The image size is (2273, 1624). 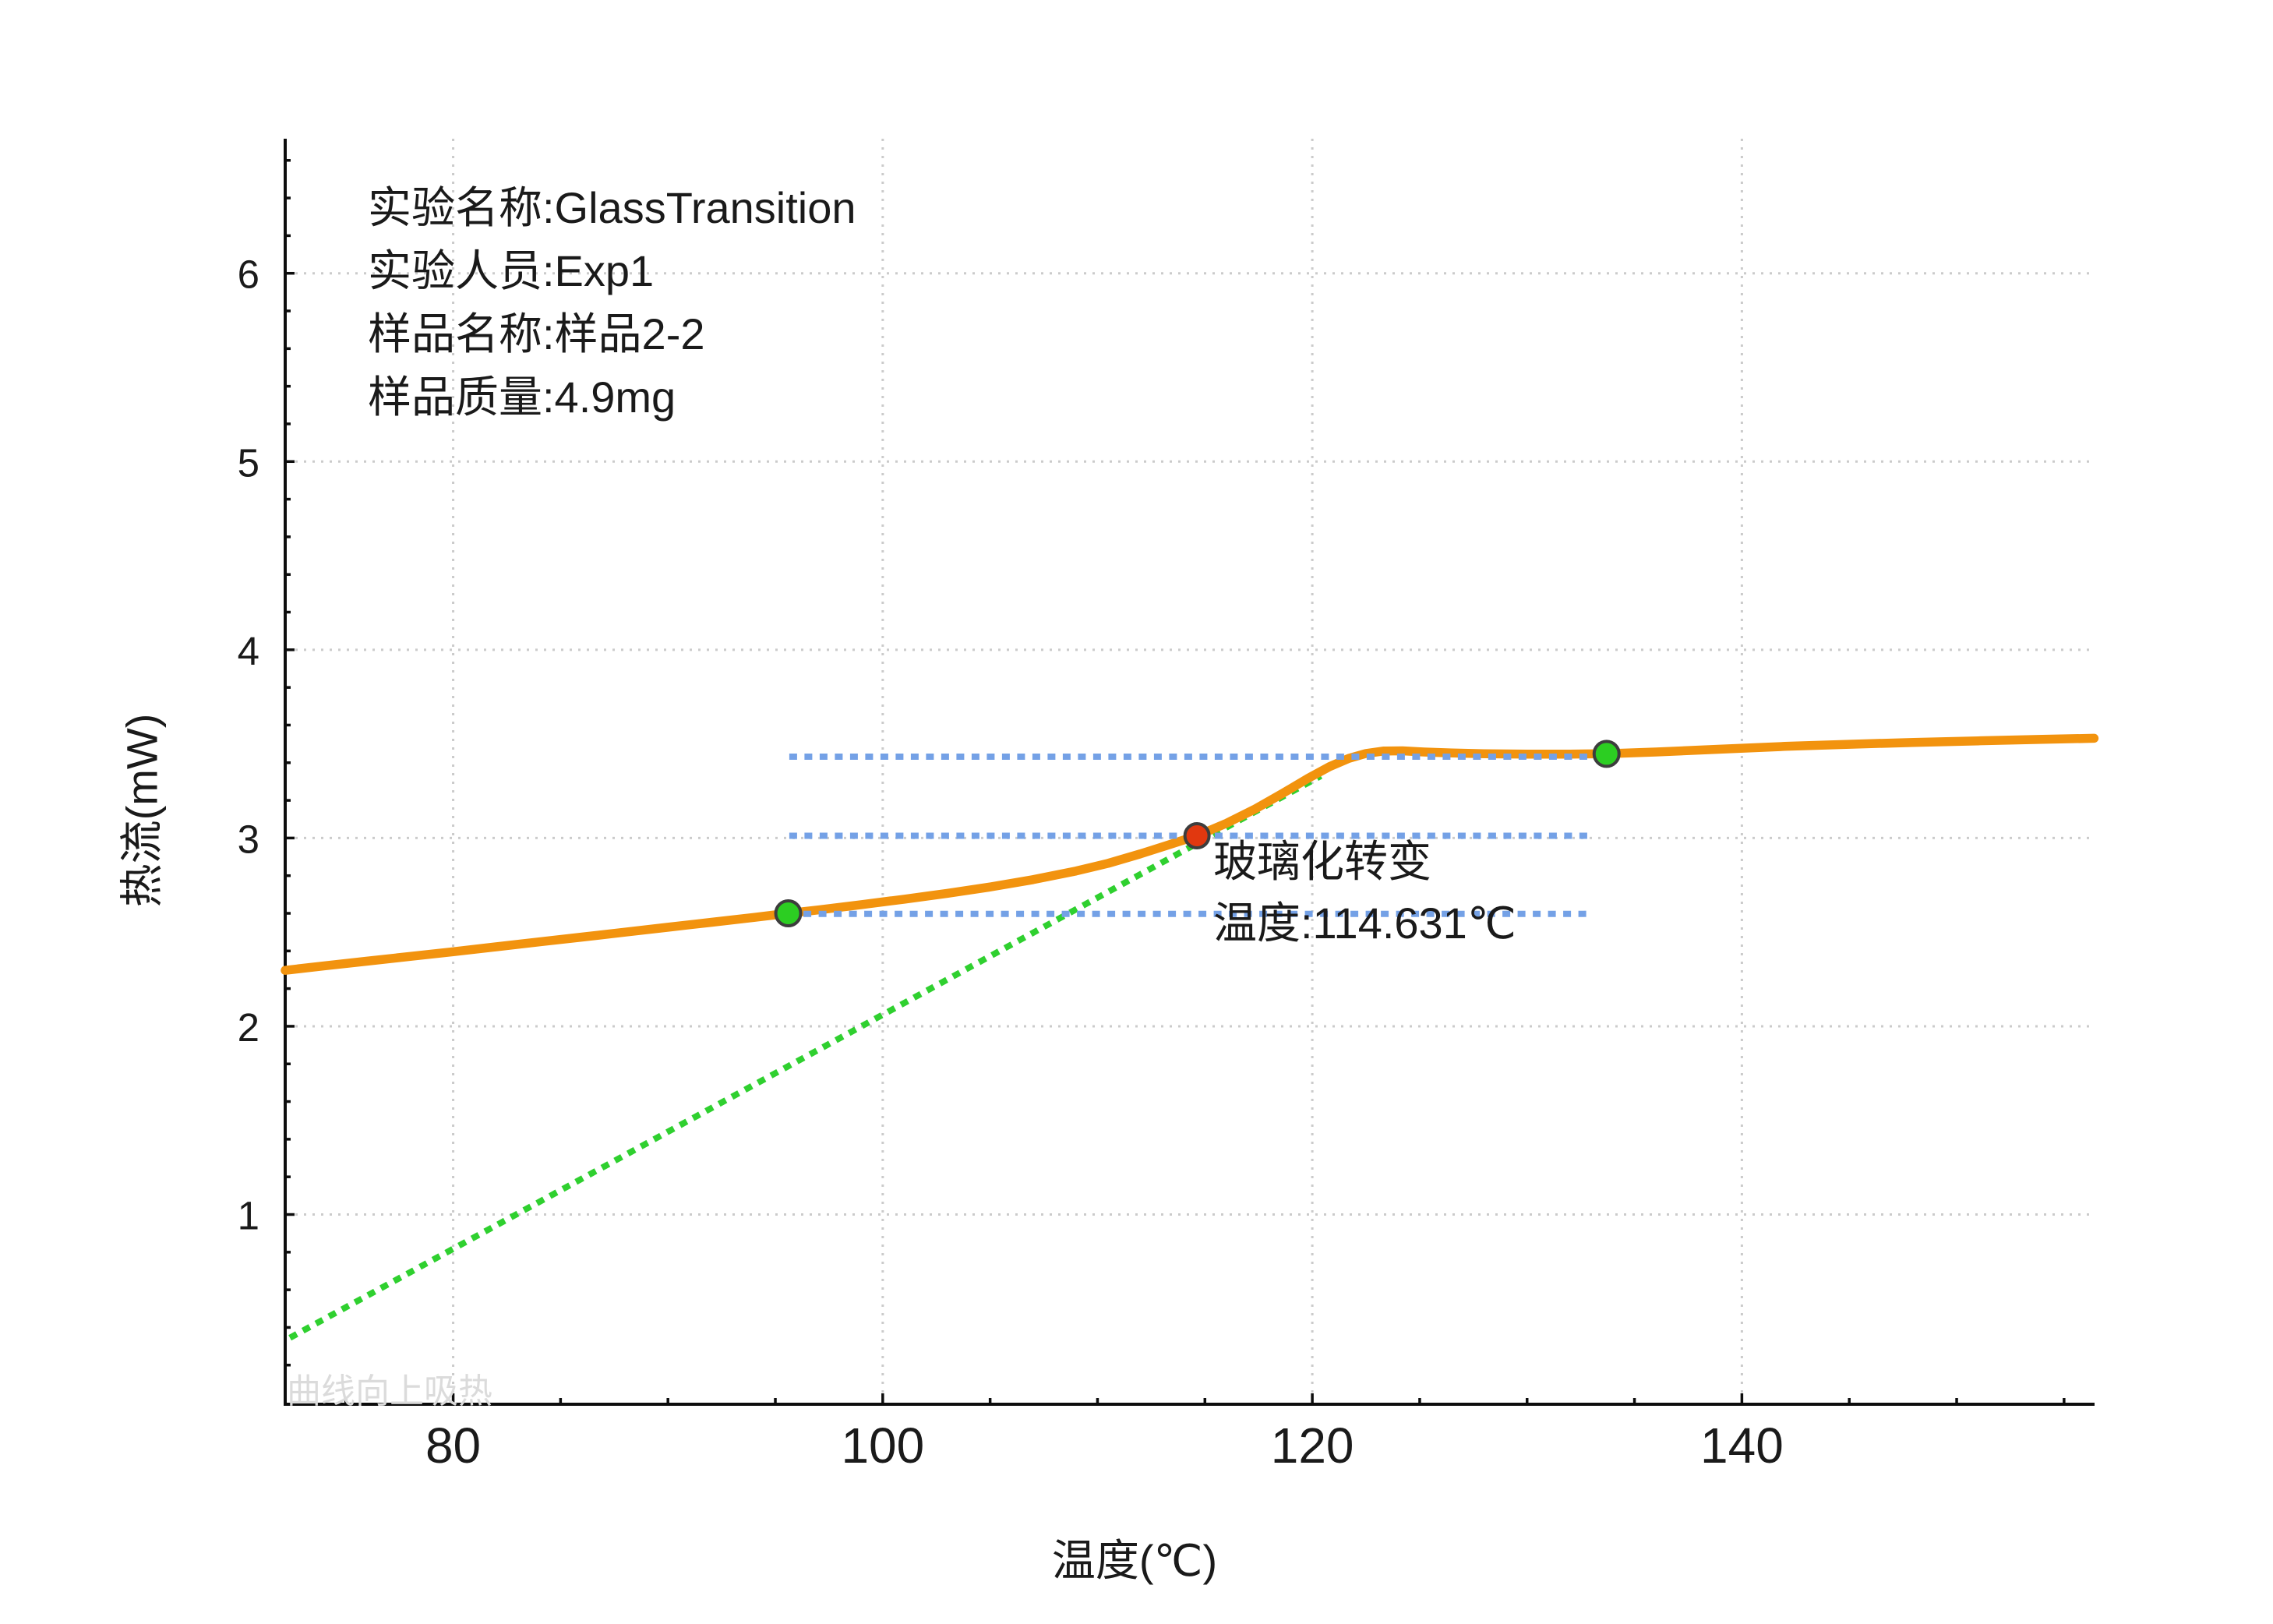 What do you see at coordinates (1322, 862) in the screenshot?
I see `glass-transition-title: 玻璃化转变` at bounding box center [1322, 862].